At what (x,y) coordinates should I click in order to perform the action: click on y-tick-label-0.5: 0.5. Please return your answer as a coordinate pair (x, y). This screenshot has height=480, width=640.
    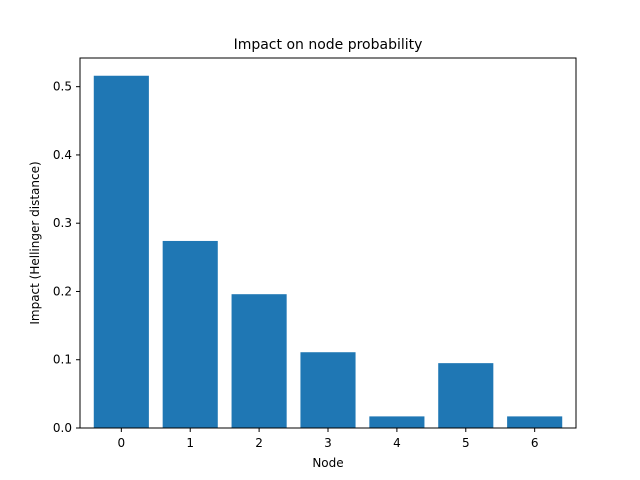
    Looking at the image, I should click on (62, 87).